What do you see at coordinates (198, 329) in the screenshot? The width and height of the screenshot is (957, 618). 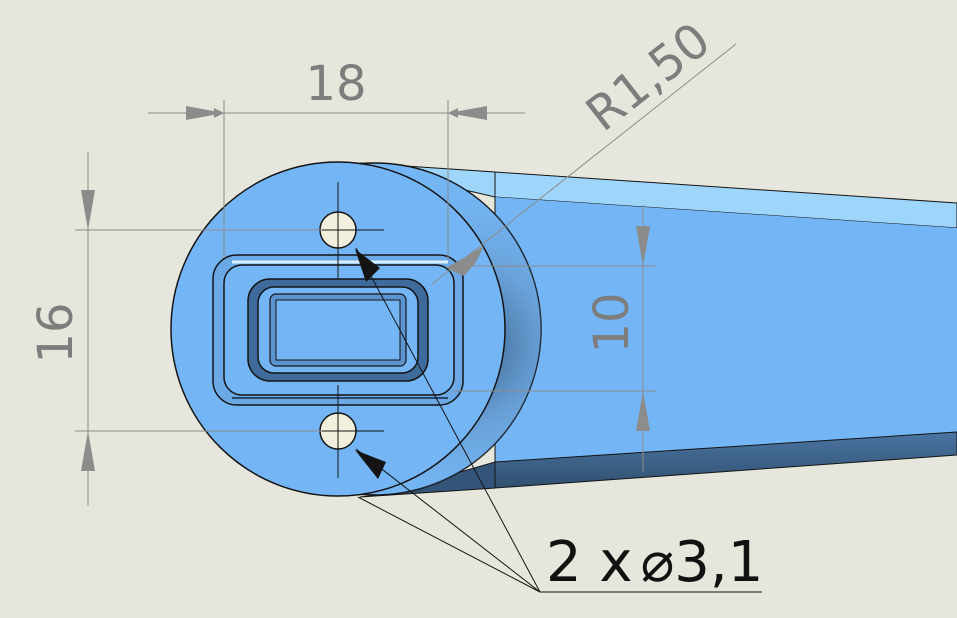 I see `dimension-height-left` at bounding box center [198, 329].